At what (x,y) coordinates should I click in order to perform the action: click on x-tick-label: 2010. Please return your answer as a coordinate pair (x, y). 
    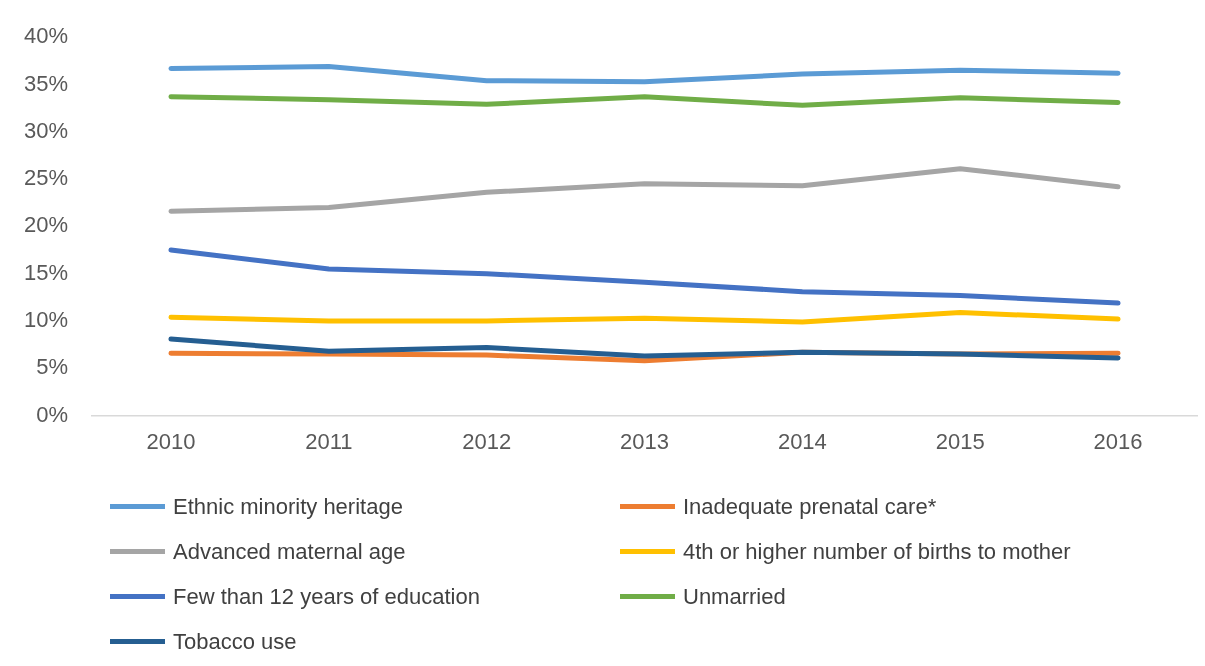
    Looking at the image, I should click on (171, 441).